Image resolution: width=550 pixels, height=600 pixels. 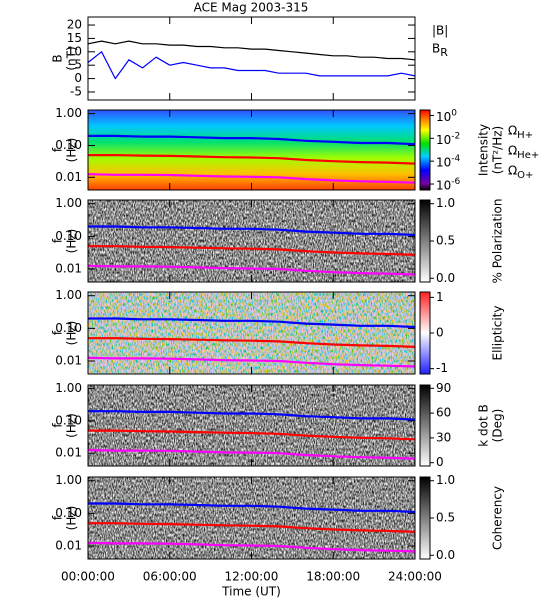 What do you see at coordinates (484, 425) in the screenshot?
I see `colorbar-label: k dot B` at bounding box center [484, 425].